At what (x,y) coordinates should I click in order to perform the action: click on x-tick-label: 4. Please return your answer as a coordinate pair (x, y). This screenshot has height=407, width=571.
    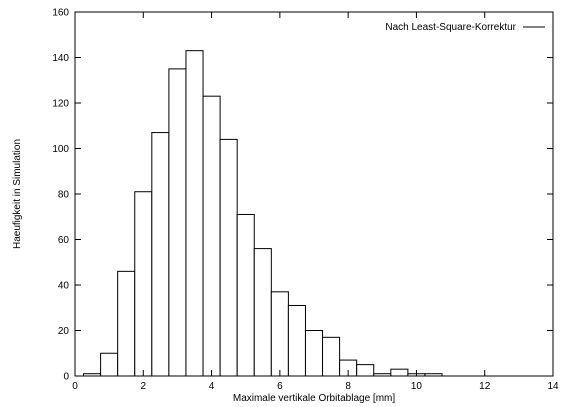
    Looking at the image, I should click on (212, 386).